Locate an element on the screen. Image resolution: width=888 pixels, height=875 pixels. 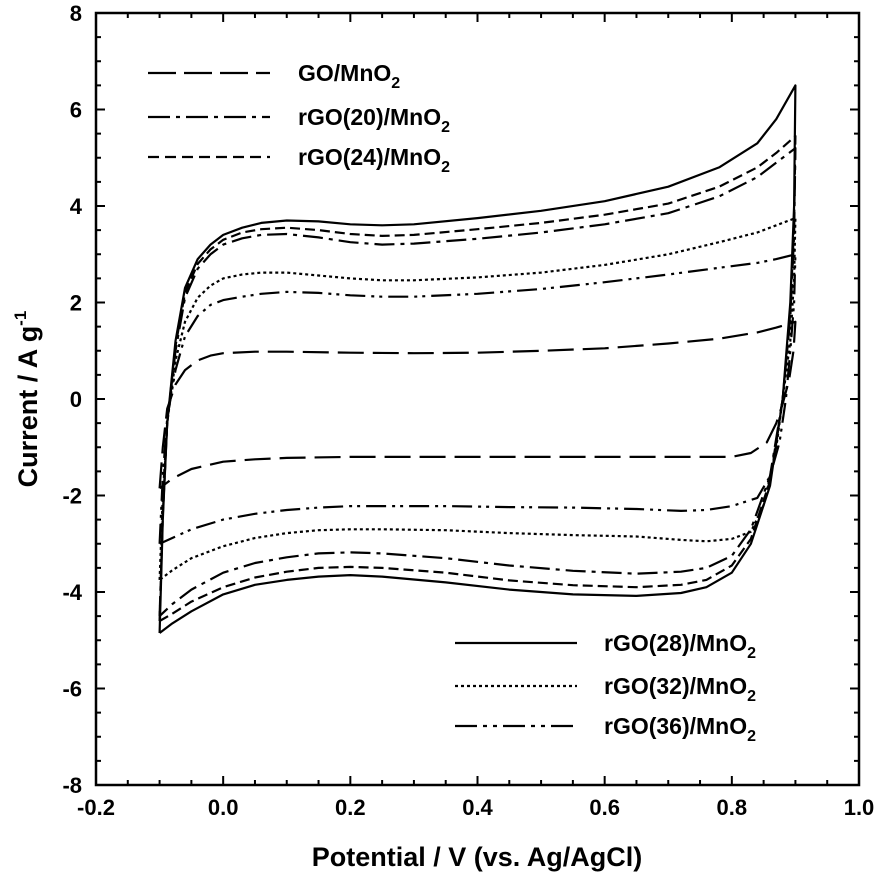
legend-label-rgo36-mno2: rGO(36)/MnO2 is located at coordinates (680, 729).